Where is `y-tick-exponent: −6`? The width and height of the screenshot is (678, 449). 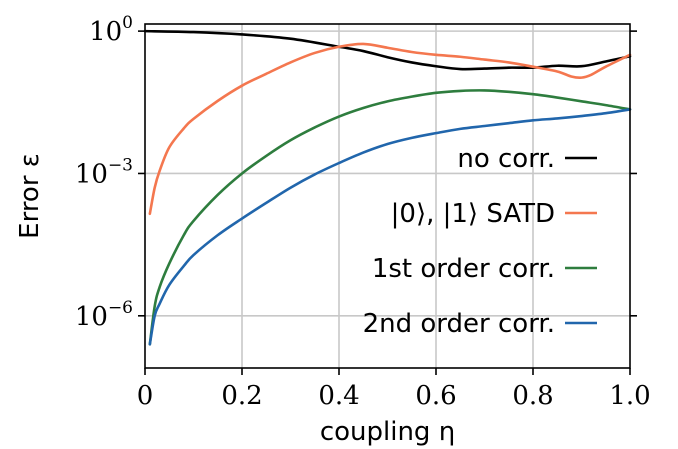 y-tick-exponent: −6 is located at coordinates (120, 308).